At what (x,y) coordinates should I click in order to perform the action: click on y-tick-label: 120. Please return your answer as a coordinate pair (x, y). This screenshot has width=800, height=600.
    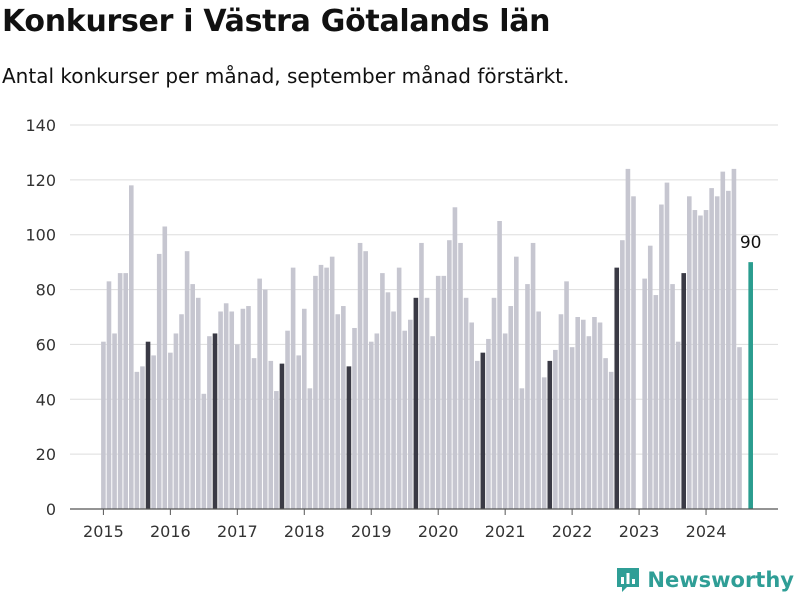
    Looking at the image, I should click on (40, 180).